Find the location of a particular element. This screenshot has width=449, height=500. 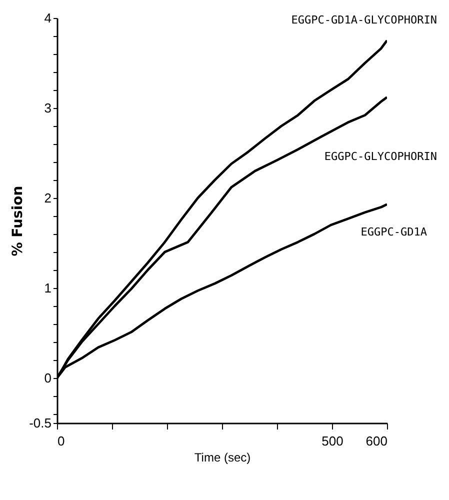

x-tick-label: 600 is located at coordinates (377, 441).